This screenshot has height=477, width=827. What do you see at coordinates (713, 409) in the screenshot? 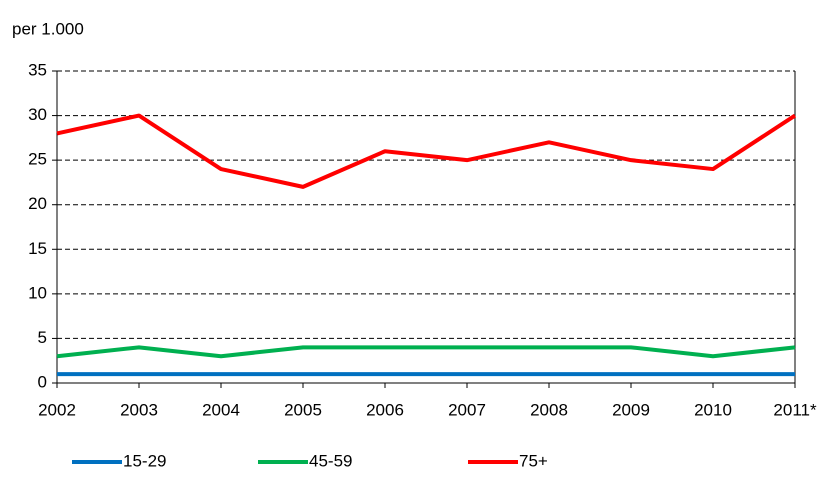
I see `x-tick-label: 2010` at bounding box center [713, 409].